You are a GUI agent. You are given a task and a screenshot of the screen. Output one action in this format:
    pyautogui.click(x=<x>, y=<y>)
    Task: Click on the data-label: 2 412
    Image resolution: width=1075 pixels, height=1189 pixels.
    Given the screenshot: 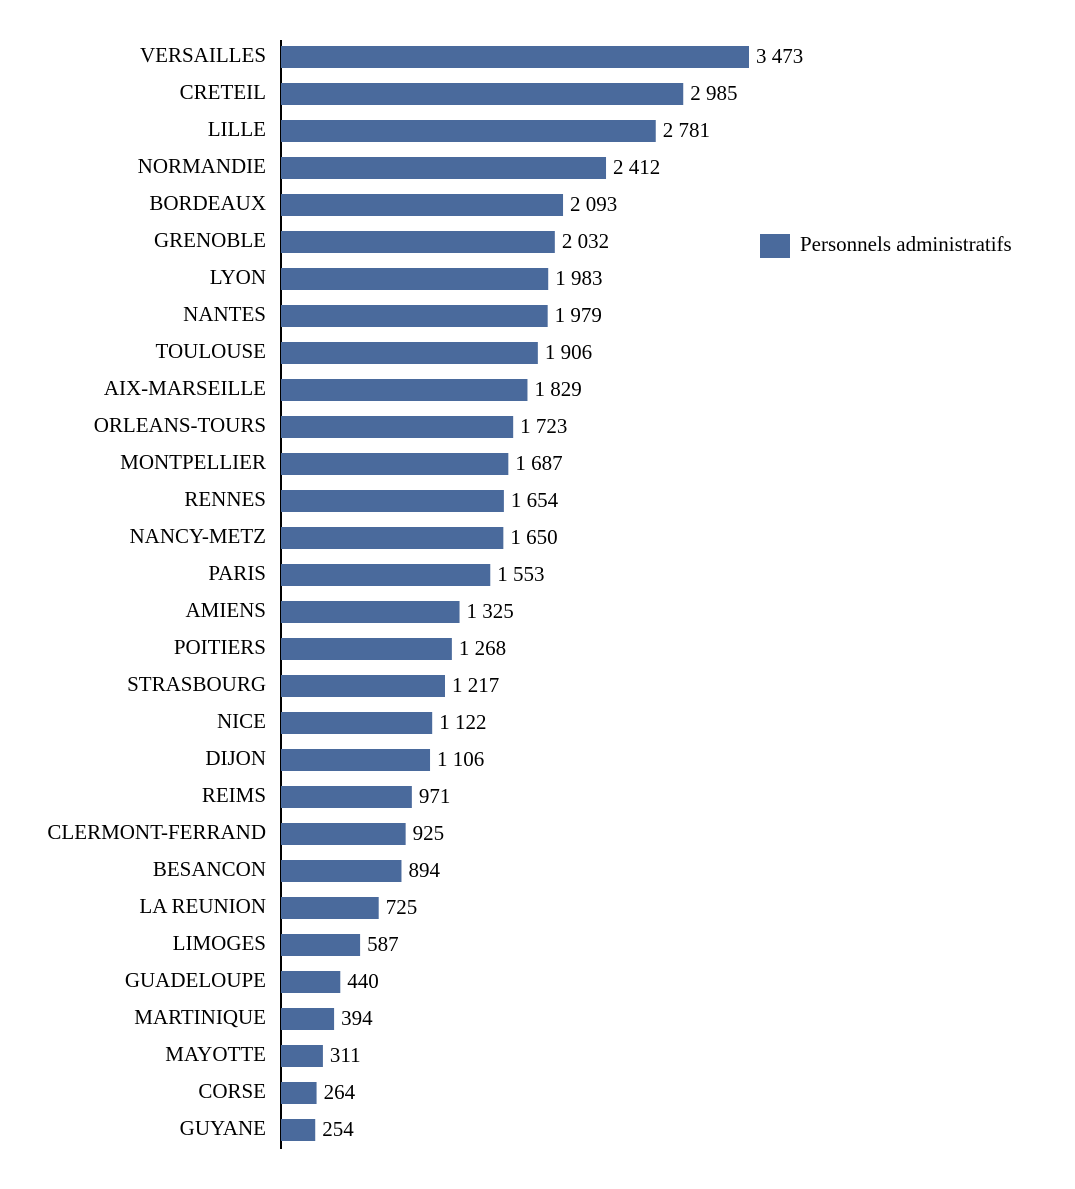 What is the action you would take?
    pyautogui.click(x=636, y=167)
    